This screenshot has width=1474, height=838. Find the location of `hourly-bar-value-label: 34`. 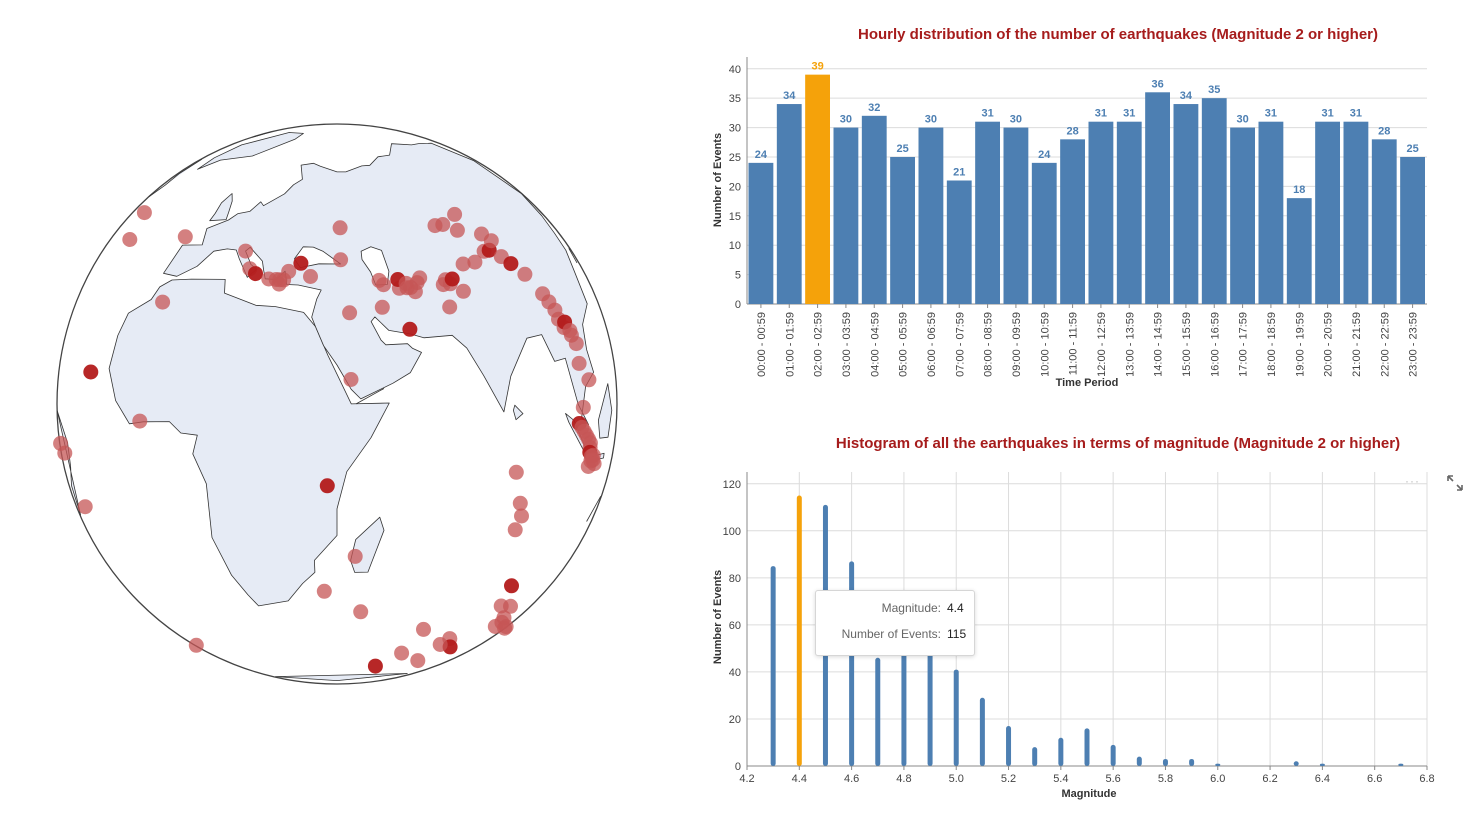

hourly-bar-value-label: 34 is located at coordinates (789, 96).